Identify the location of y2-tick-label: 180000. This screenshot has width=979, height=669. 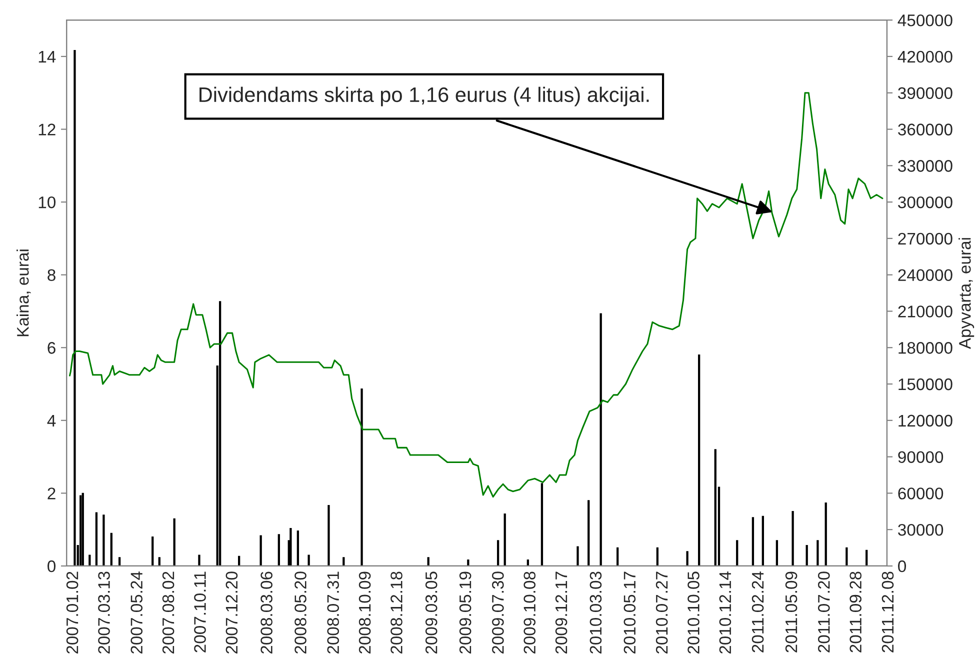
(925, 348).